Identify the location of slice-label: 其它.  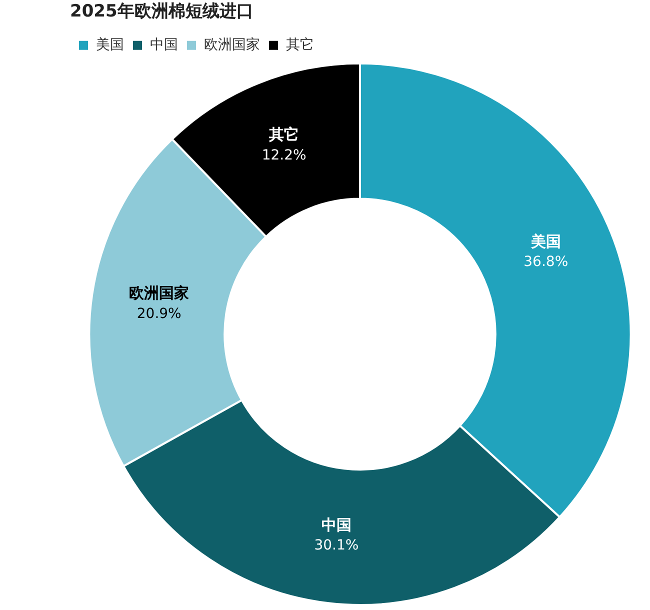
(284, 135).